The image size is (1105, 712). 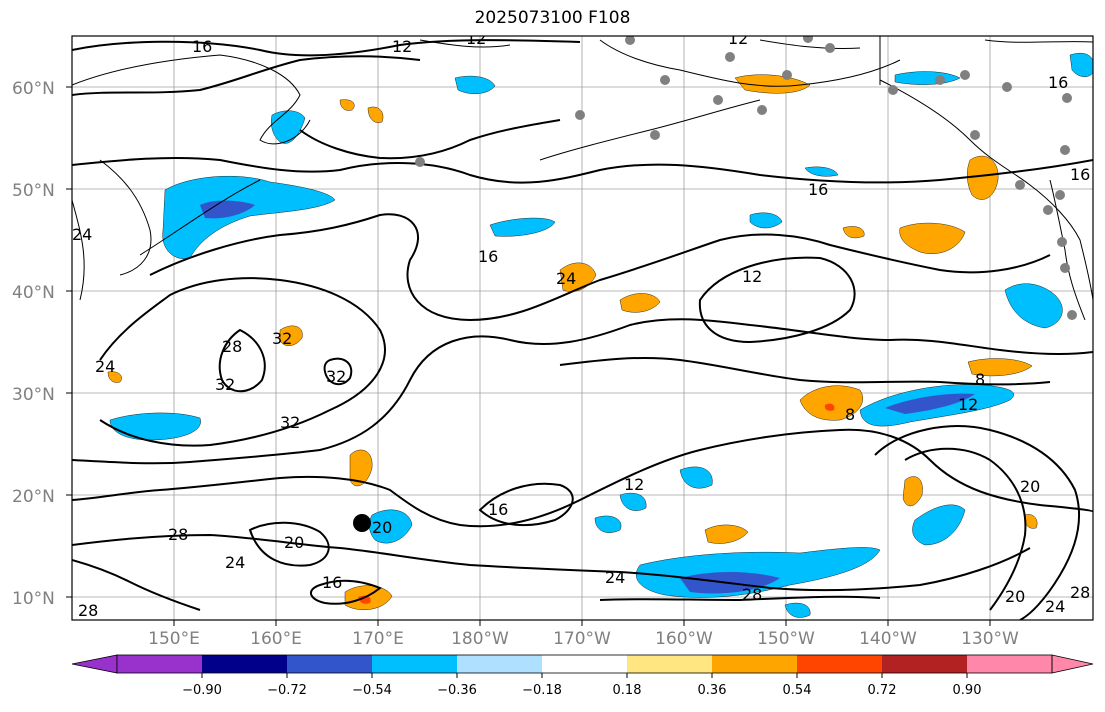 I want to click on lon-tick-label: 170°W, so click(x=582, y=639).